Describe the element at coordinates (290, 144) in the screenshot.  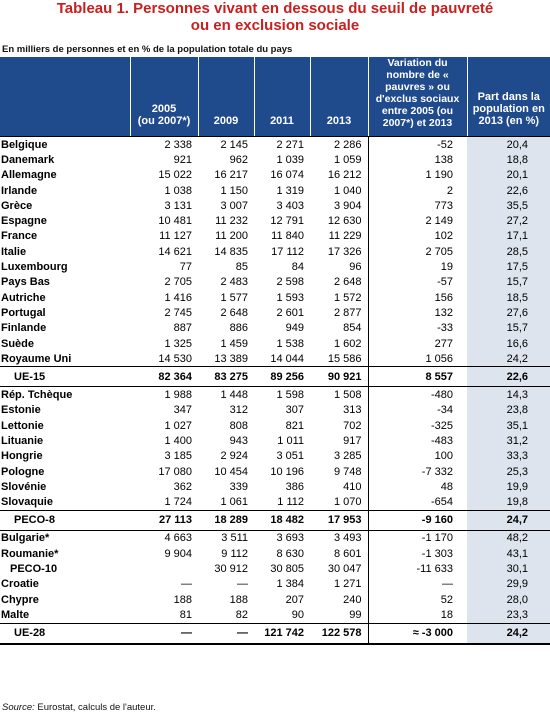
I see `cell-2011: 2 271` at that location.